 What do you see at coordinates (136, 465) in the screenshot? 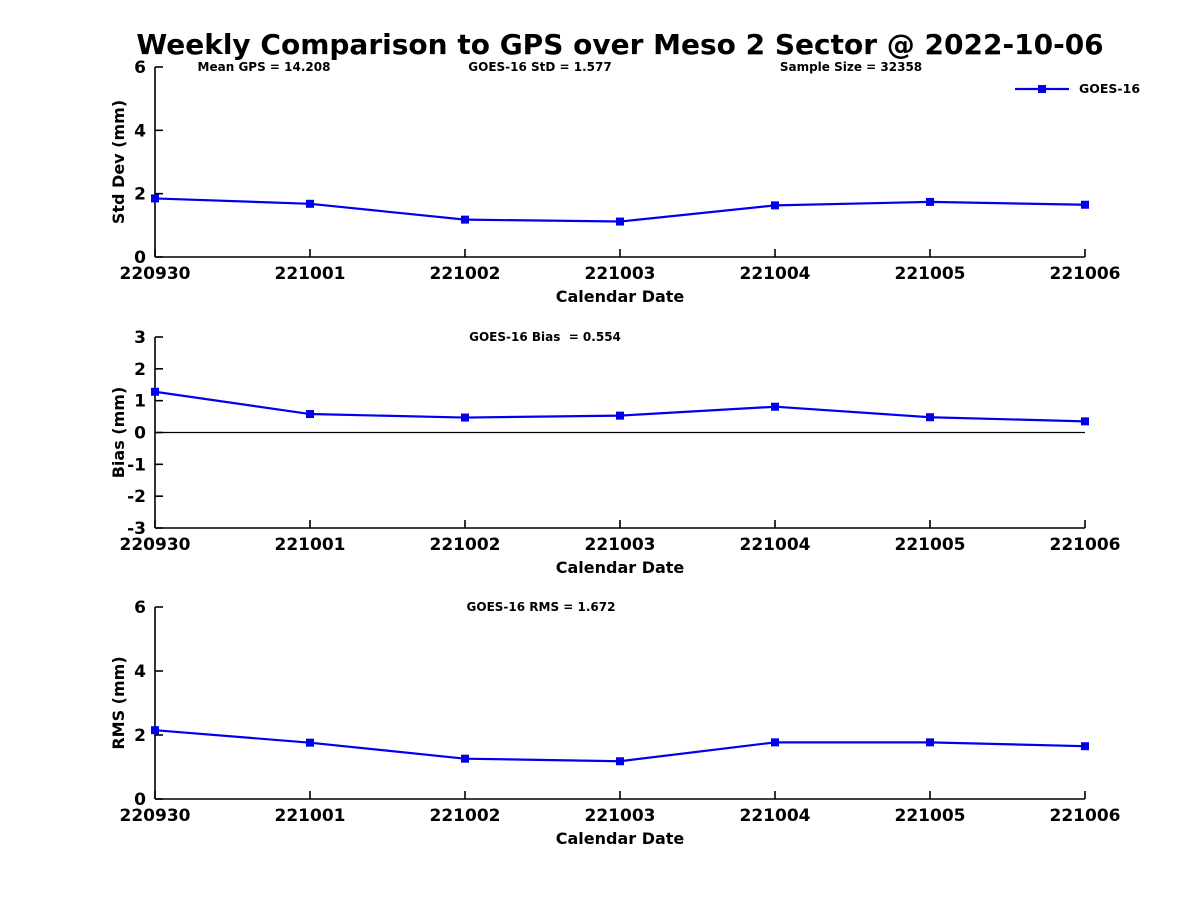
I see `y-tick-label: -1` at bounding box center [136, 465].